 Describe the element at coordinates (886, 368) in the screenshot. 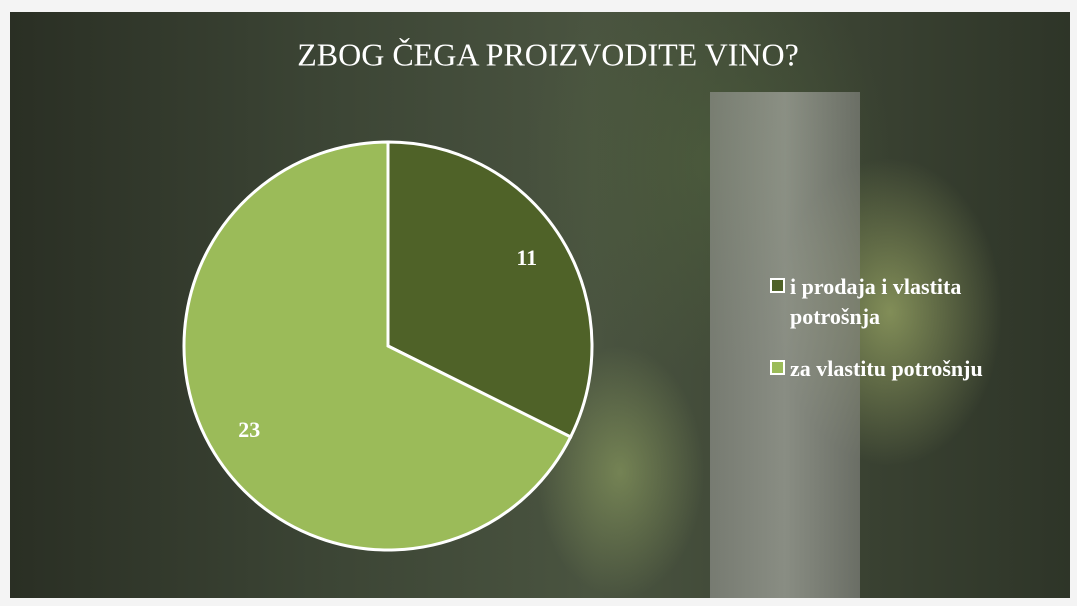

I see `legend-label: za vlastitu potrošnju` at that location.